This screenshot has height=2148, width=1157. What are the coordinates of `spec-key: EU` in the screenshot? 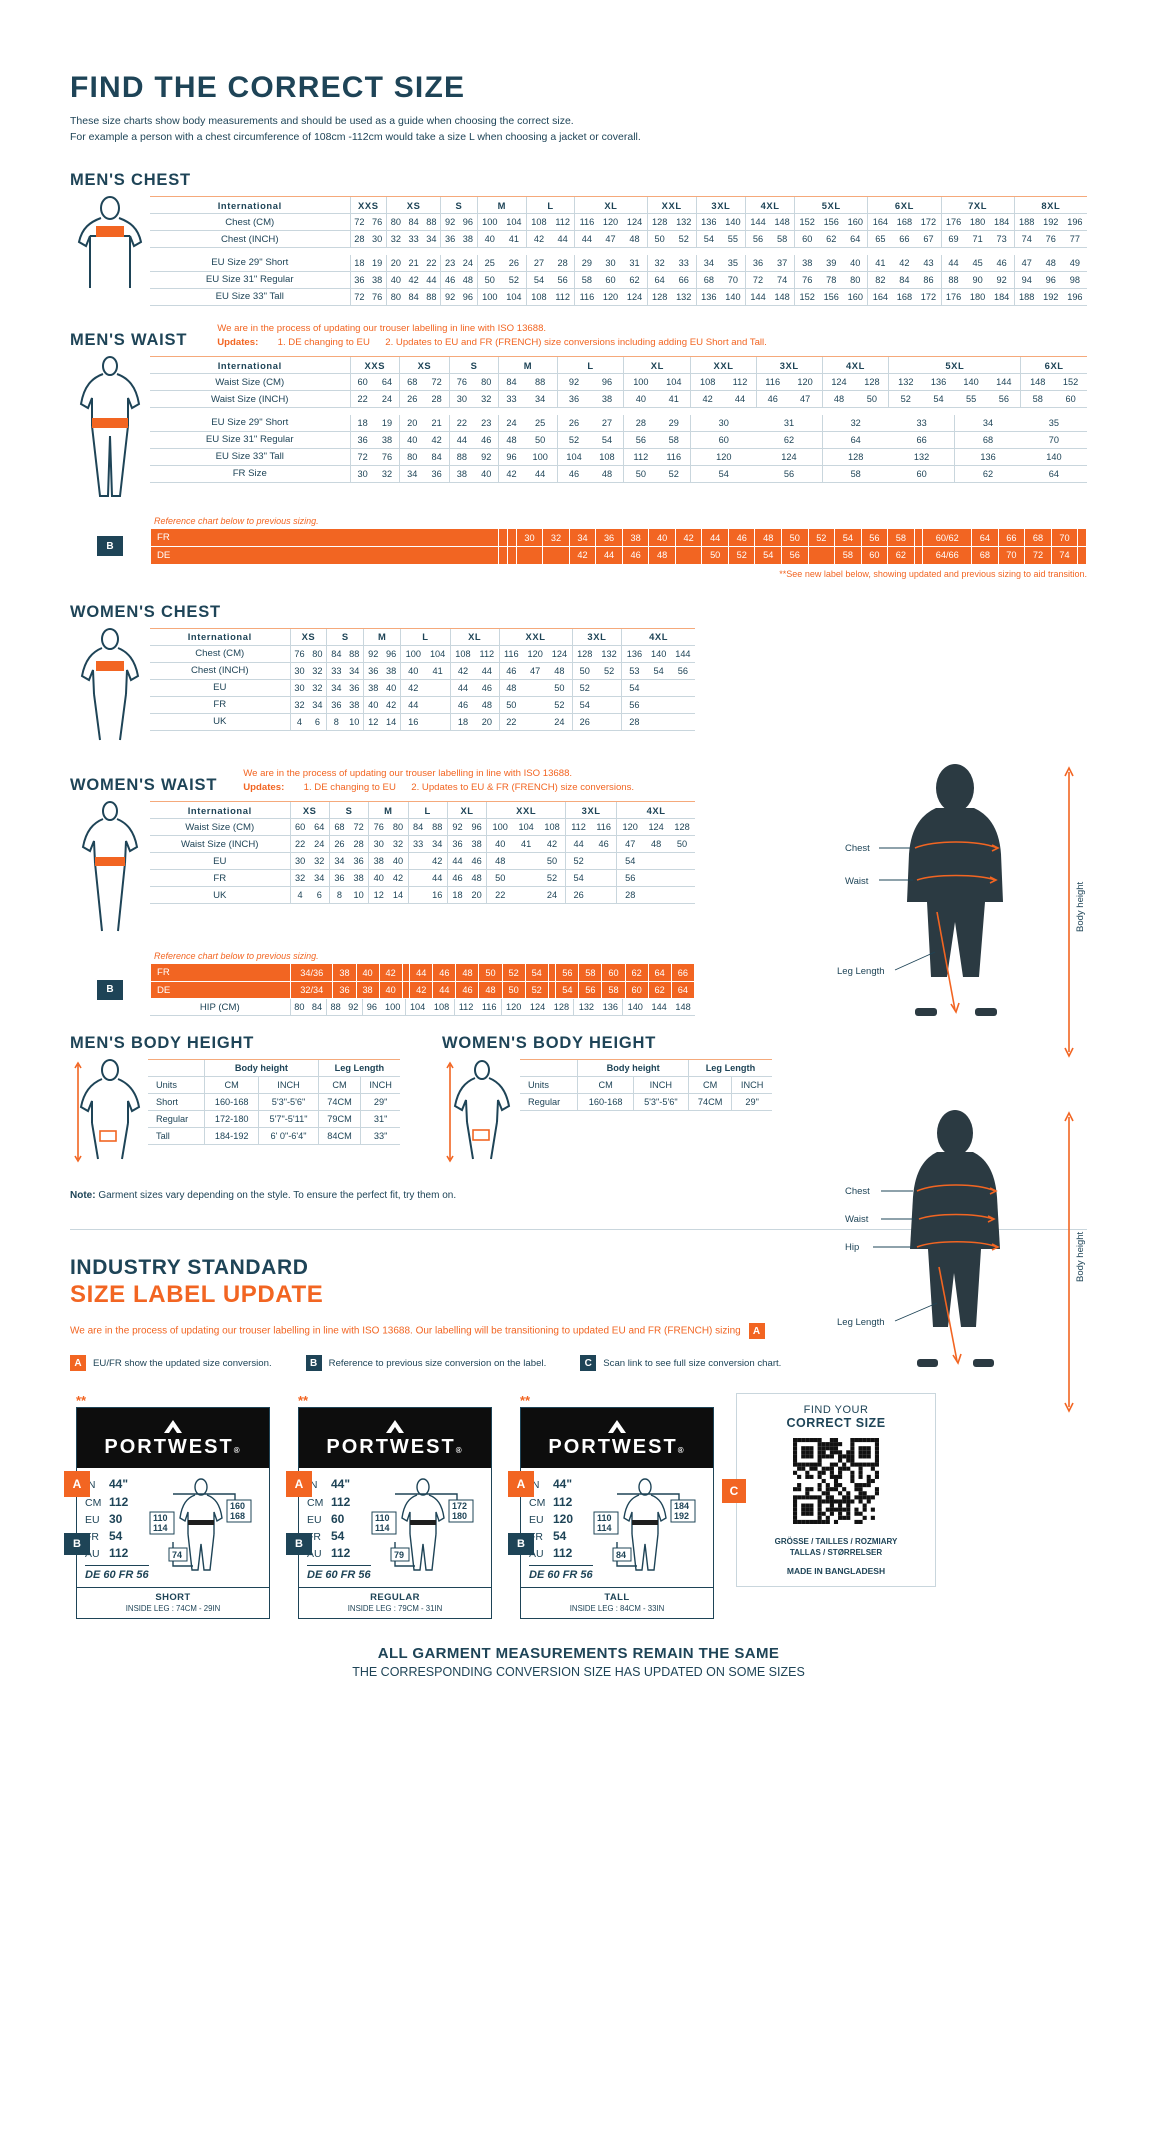 It's located at (314, 1519).